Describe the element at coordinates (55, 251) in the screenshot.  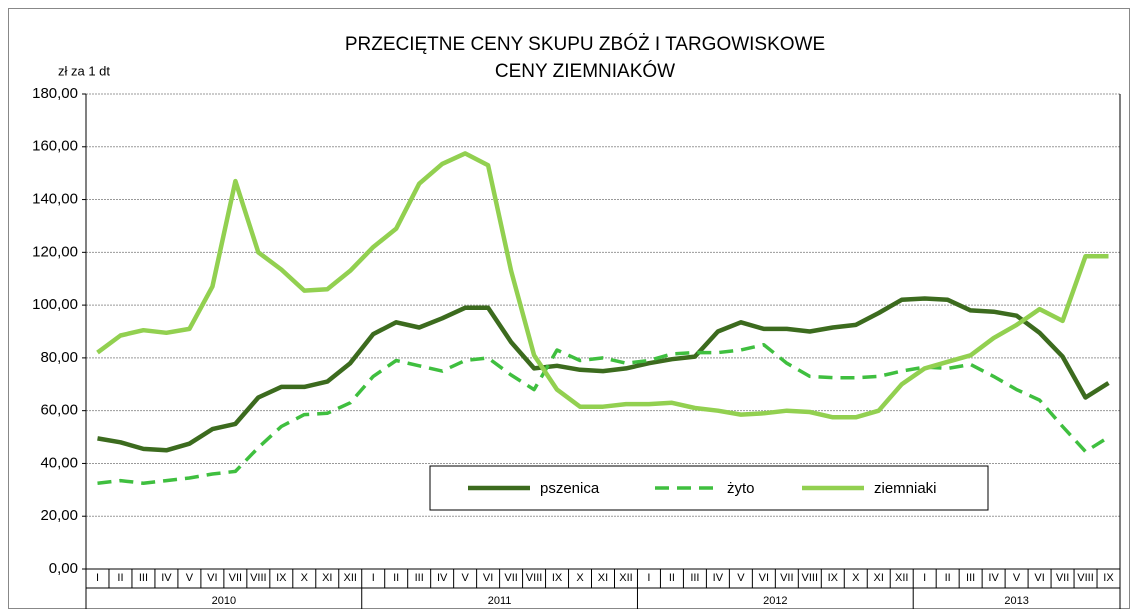
I see `y-tick-label: 120,00` at that location.